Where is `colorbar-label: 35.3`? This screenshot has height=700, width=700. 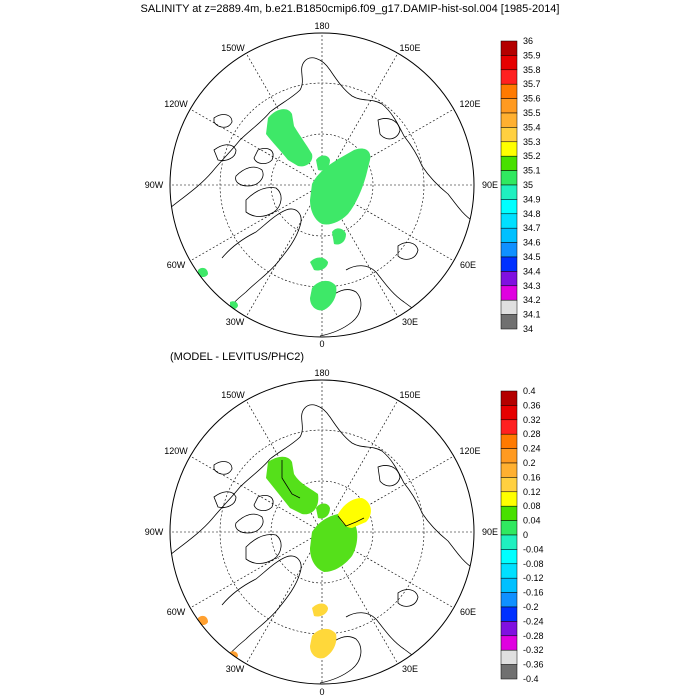
colorbar-label: 35.3 is located at coordinates (532, 142).